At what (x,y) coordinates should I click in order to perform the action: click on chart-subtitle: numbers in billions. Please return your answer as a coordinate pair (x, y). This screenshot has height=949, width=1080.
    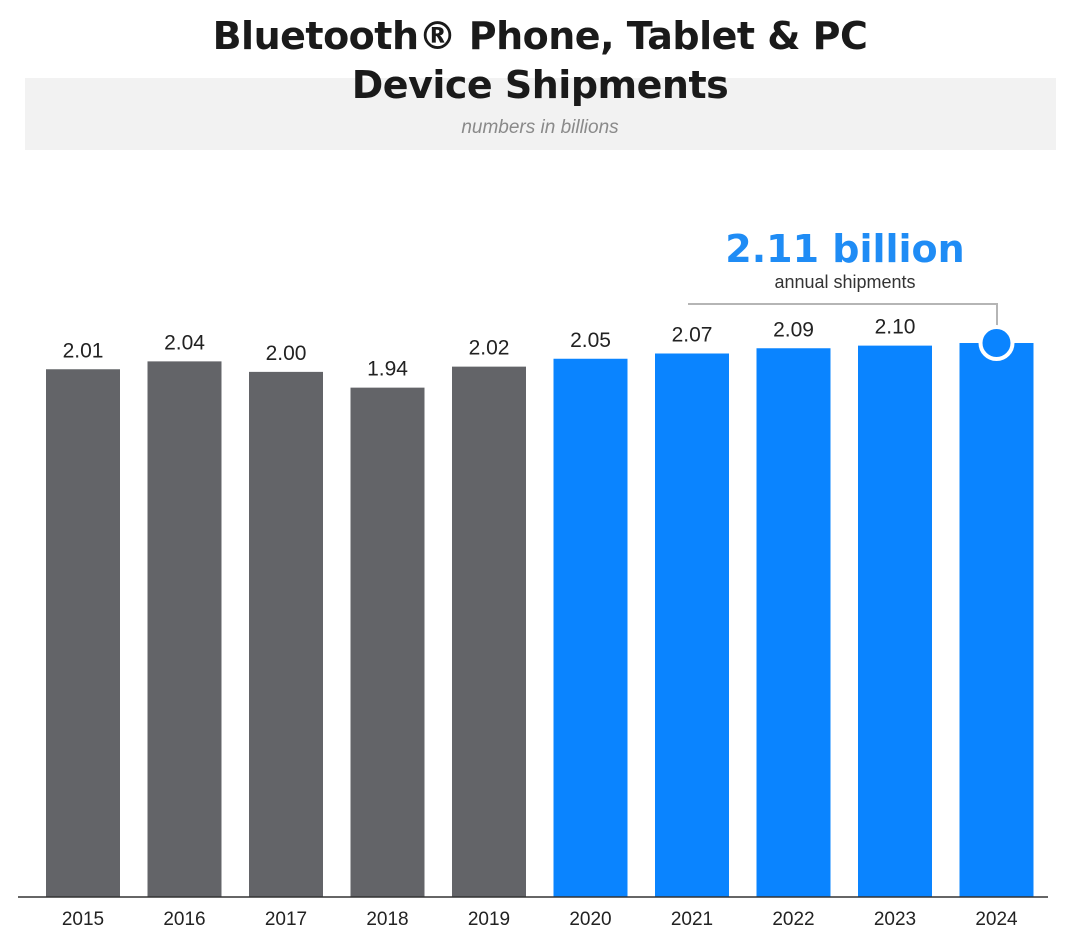
    Looking at the image, I should click on (540, 127).